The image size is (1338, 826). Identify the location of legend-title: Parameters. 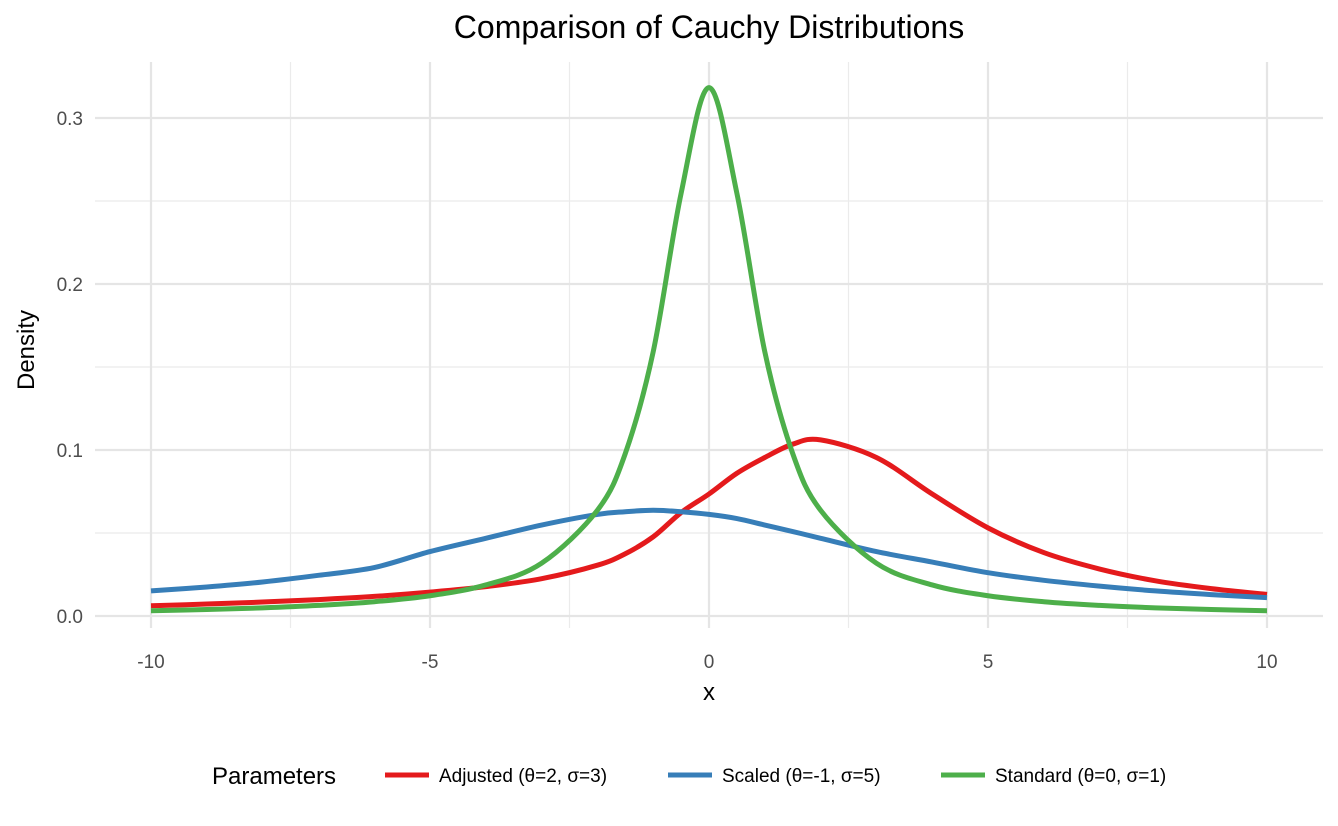
(274, 776).